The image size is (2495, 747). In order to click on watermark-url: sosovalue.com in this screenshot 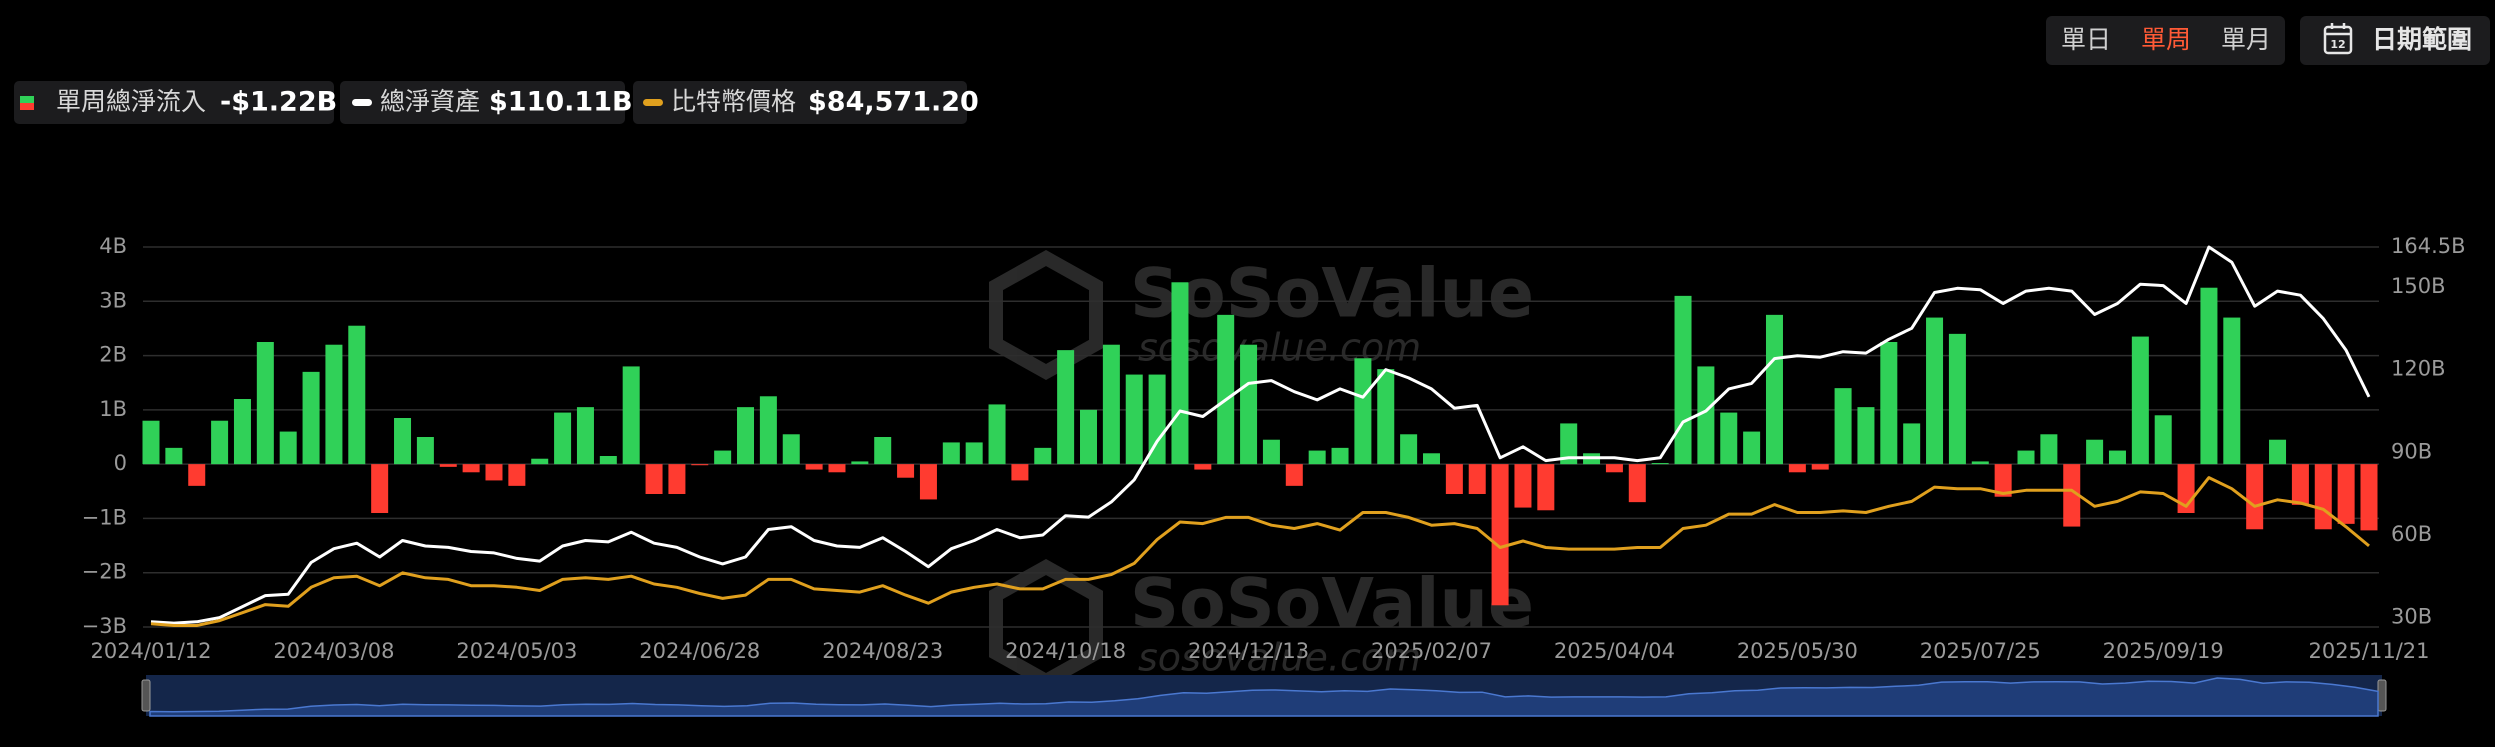, I will do `click(1279, 658)`.